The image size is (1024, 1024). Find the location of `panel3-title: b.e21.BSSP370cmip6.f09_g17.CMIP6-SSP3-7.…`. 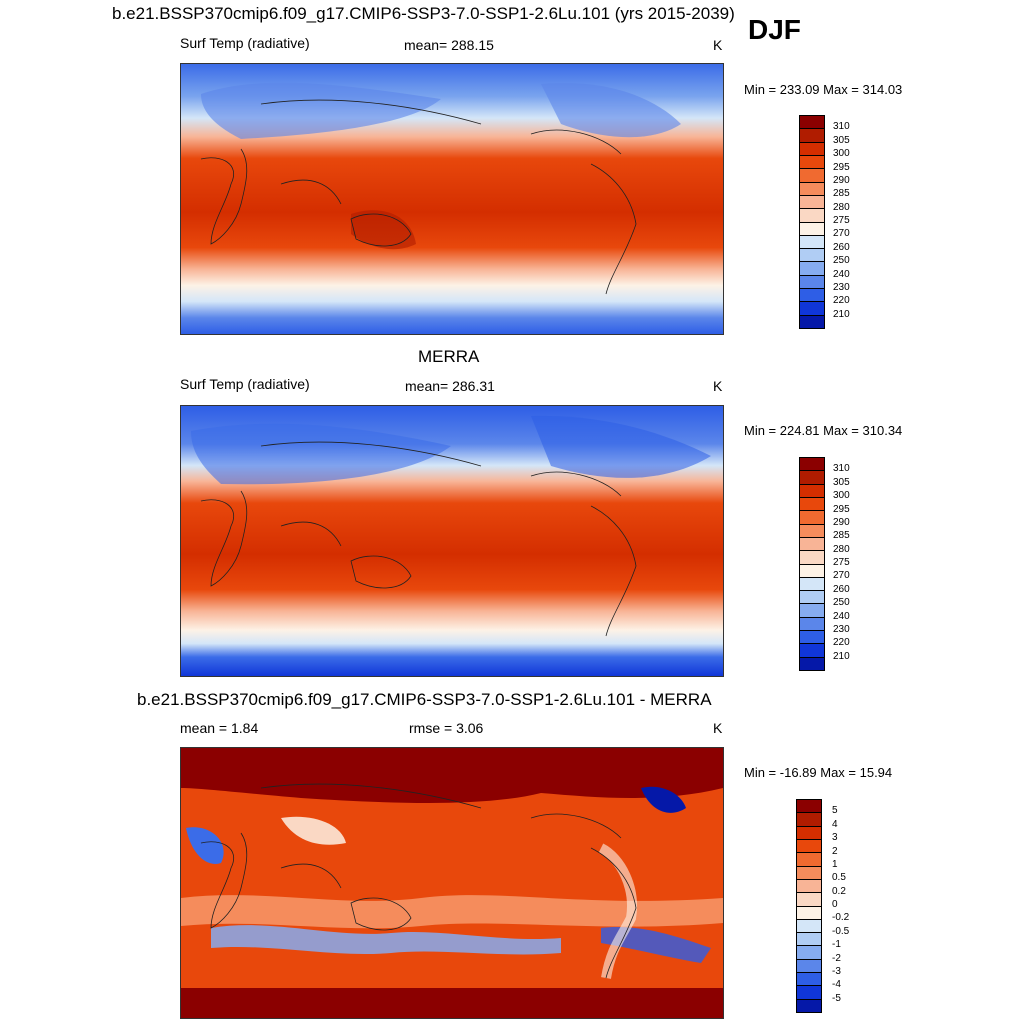

panel3-title: b.e21.BSSP370cmip6.f09_g17.CMIP6-SSP3-7.… is located at coordinates (424, 699).